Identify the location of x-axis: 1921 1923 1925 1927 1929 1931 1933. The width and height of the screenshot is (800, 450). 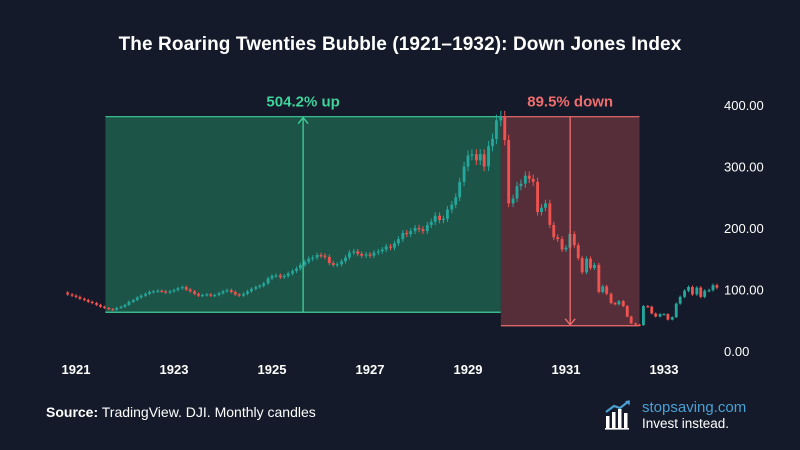
(370, 369).